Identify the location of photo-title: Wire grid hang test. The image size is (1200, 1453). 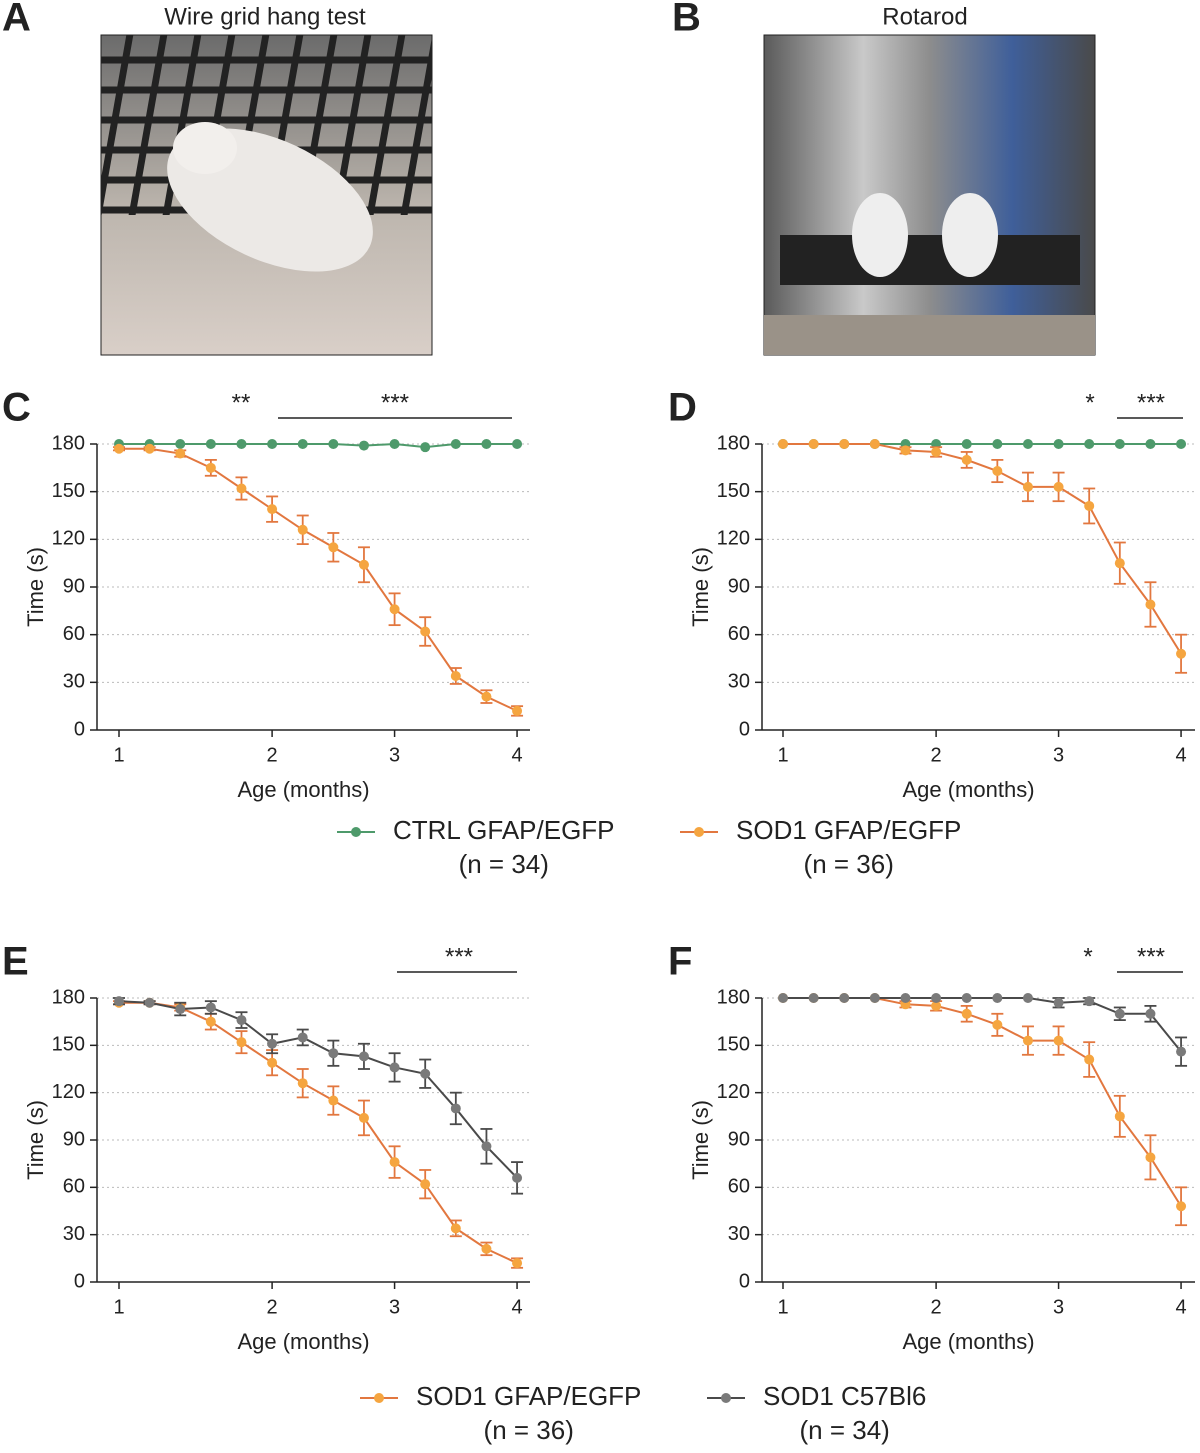
(265, 16).